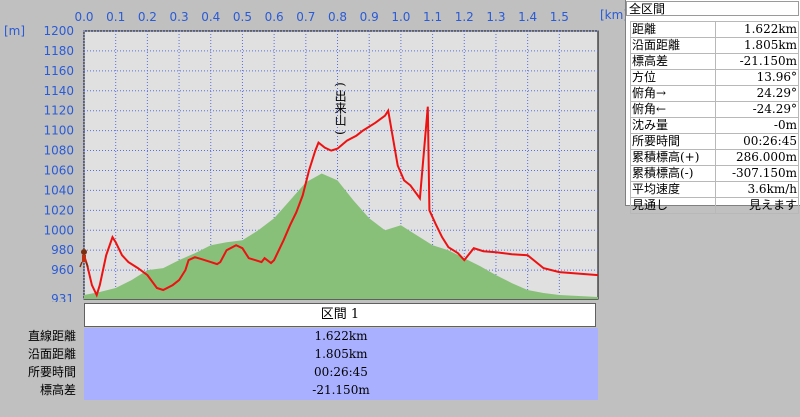  What do you see at coordinates (58, 190) in the screenshot?
I see `y-tick-label: 1040` at bounding box center [58, 190].